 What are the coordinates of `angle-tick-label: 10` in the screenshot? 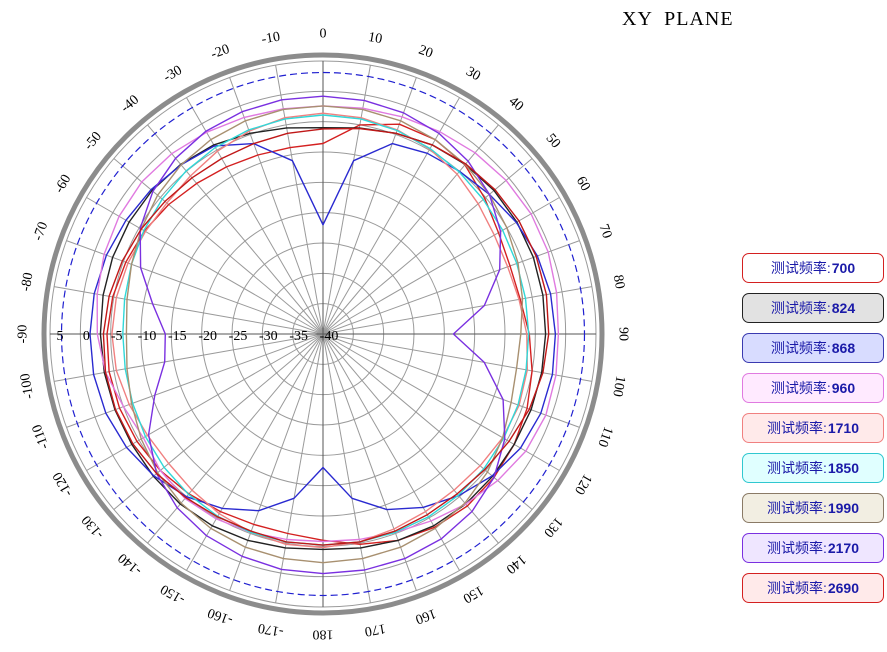 It's located at (375, 38).